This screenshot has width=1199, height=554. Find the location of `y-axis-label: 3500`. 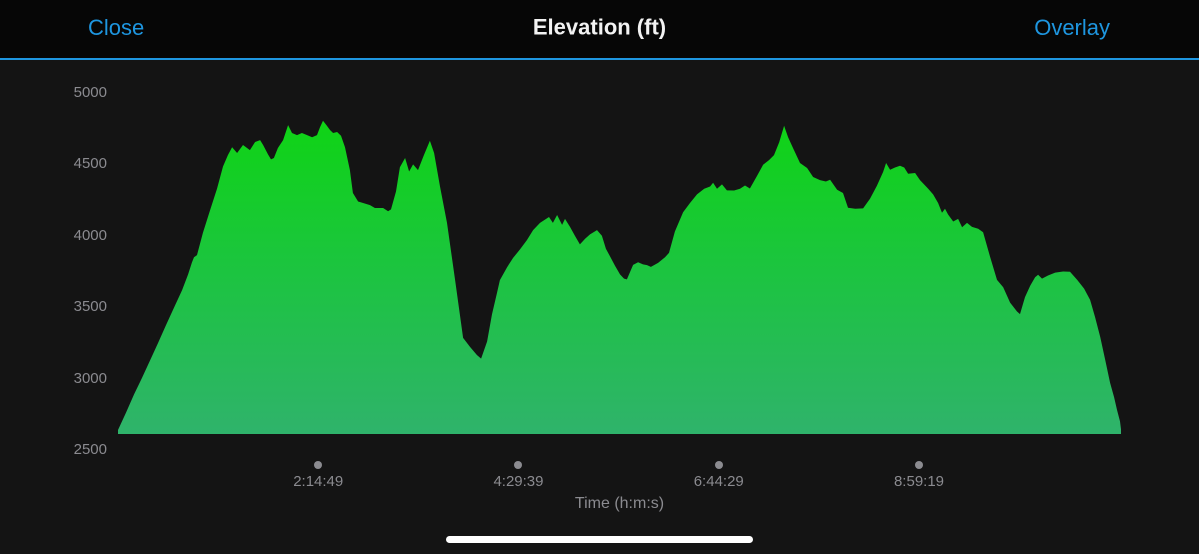

y-axis-label: 3500 is located at coordinates (90, 307).